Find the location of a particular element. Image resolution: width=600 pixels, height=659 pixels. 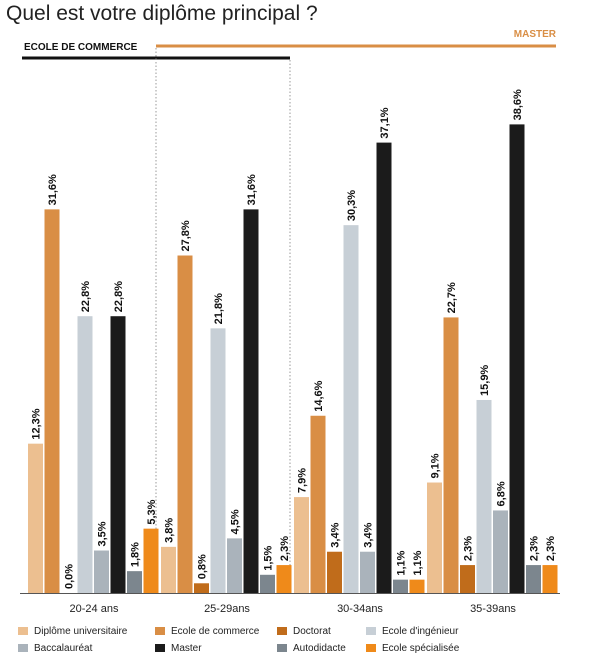

legend-item: Diplôme universitaire is located at coordinates (72, 631).